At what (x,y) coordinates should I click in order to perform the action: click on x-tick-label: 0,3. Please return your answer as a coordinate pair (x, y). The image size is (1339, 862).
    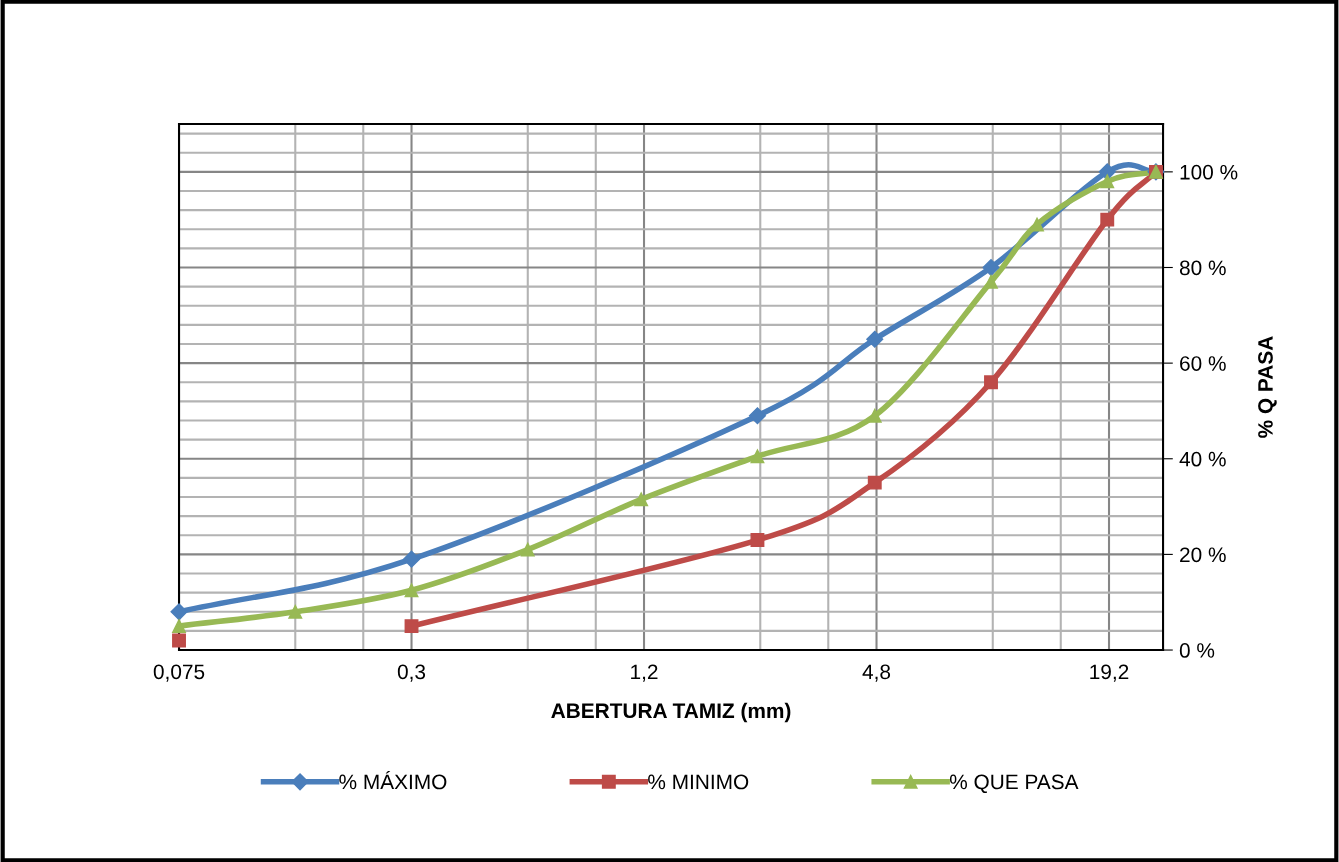
    Looking at the image, I should click on (411, 673).